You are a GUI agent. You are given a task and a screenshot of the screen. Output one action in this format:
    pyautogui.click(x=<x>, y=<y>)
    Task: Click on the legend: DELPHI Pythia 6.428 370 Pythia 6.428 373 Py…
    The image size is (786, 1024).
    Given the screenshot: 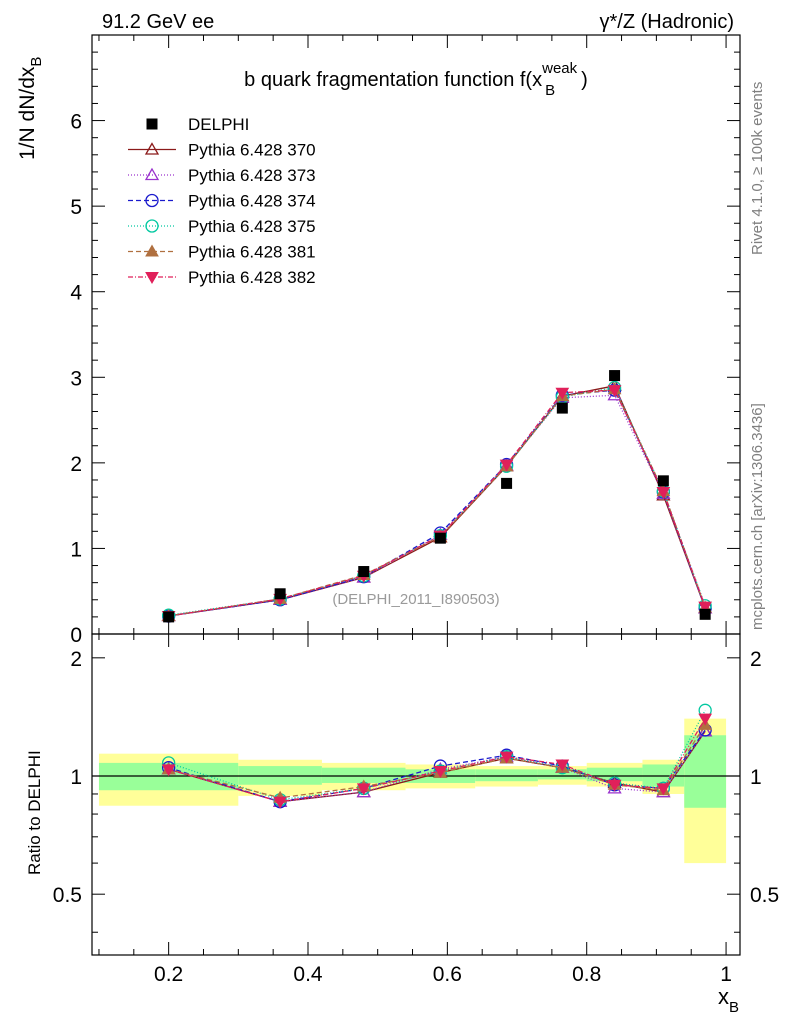 What is the action you would take?
    pyautogui.click(x=222, y=201)
    